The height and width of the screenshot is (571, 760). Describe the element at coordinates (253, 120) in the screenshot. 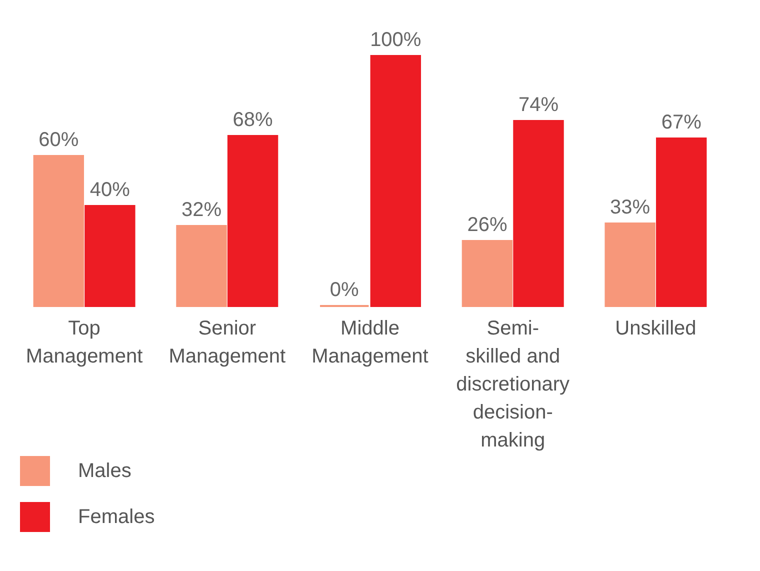

I see `data-label: 68%` at that location.